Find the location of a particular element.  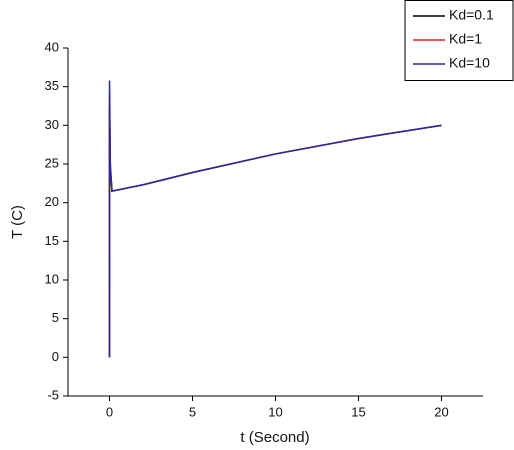

y-axis-title: T (C) is located at coordinates (17, 222).